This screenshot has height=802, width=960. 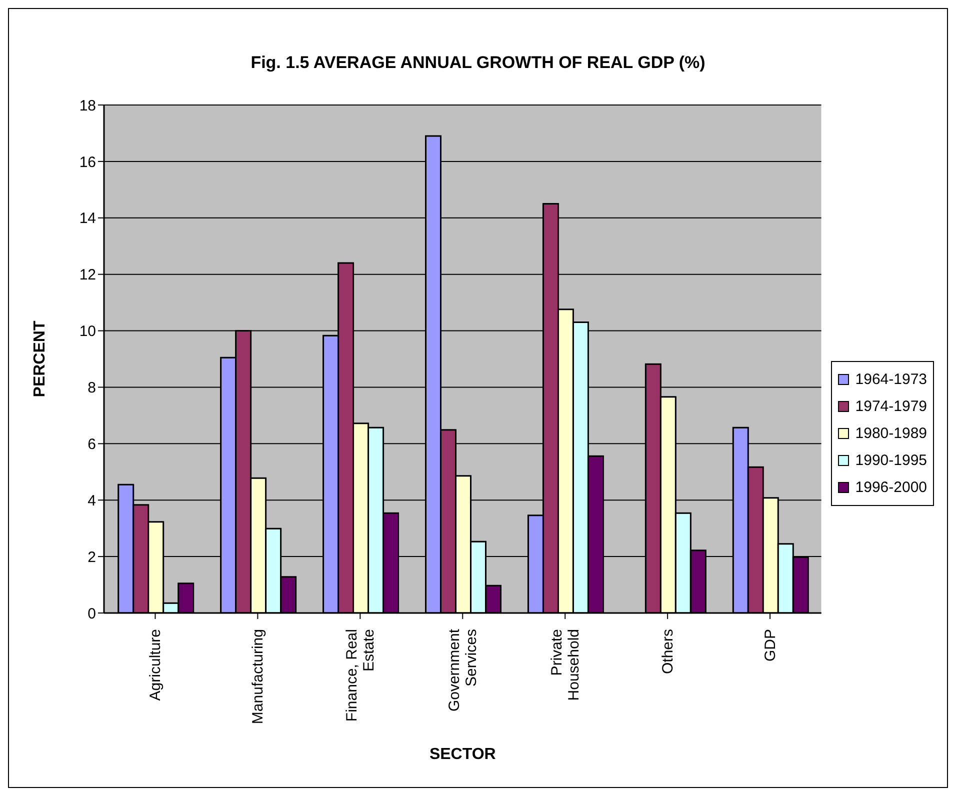 I want to click on x-tick-label: Manufacturing, so click(x=258, y=676).